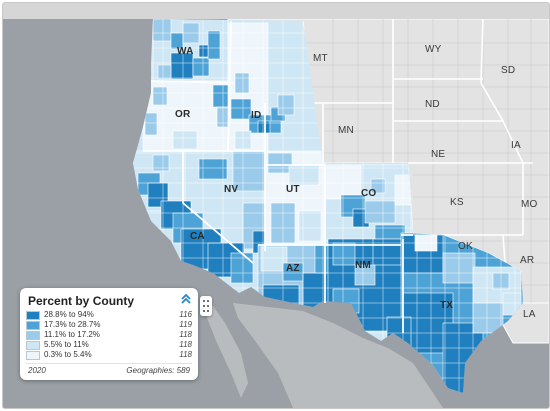 The height and width of the screenshot is (411, 550). What do you see at coordinates (465, 246) in the screenshot?
I see `state-label-ok: OK` at bounding box center [465, 246].